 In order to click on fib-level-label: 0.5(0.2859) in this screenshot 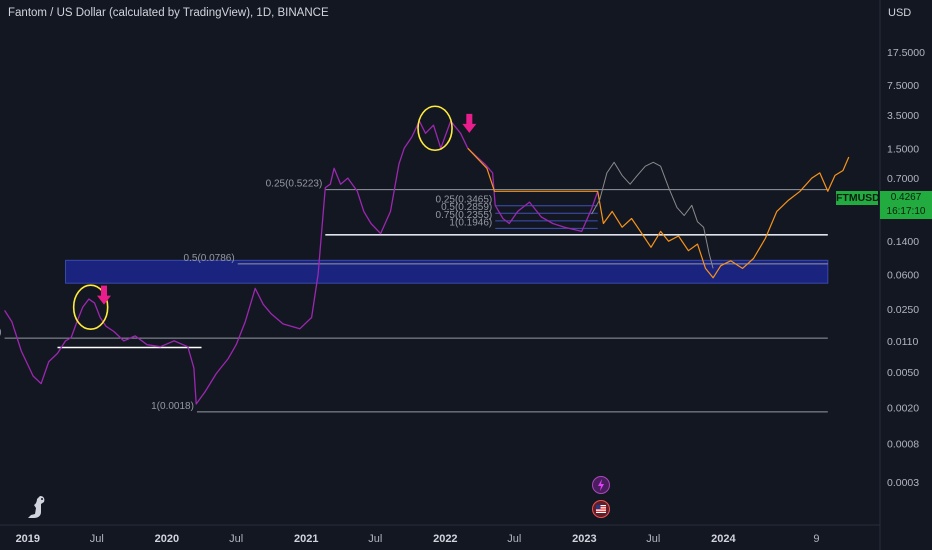, I will do `click(466, 207)`.